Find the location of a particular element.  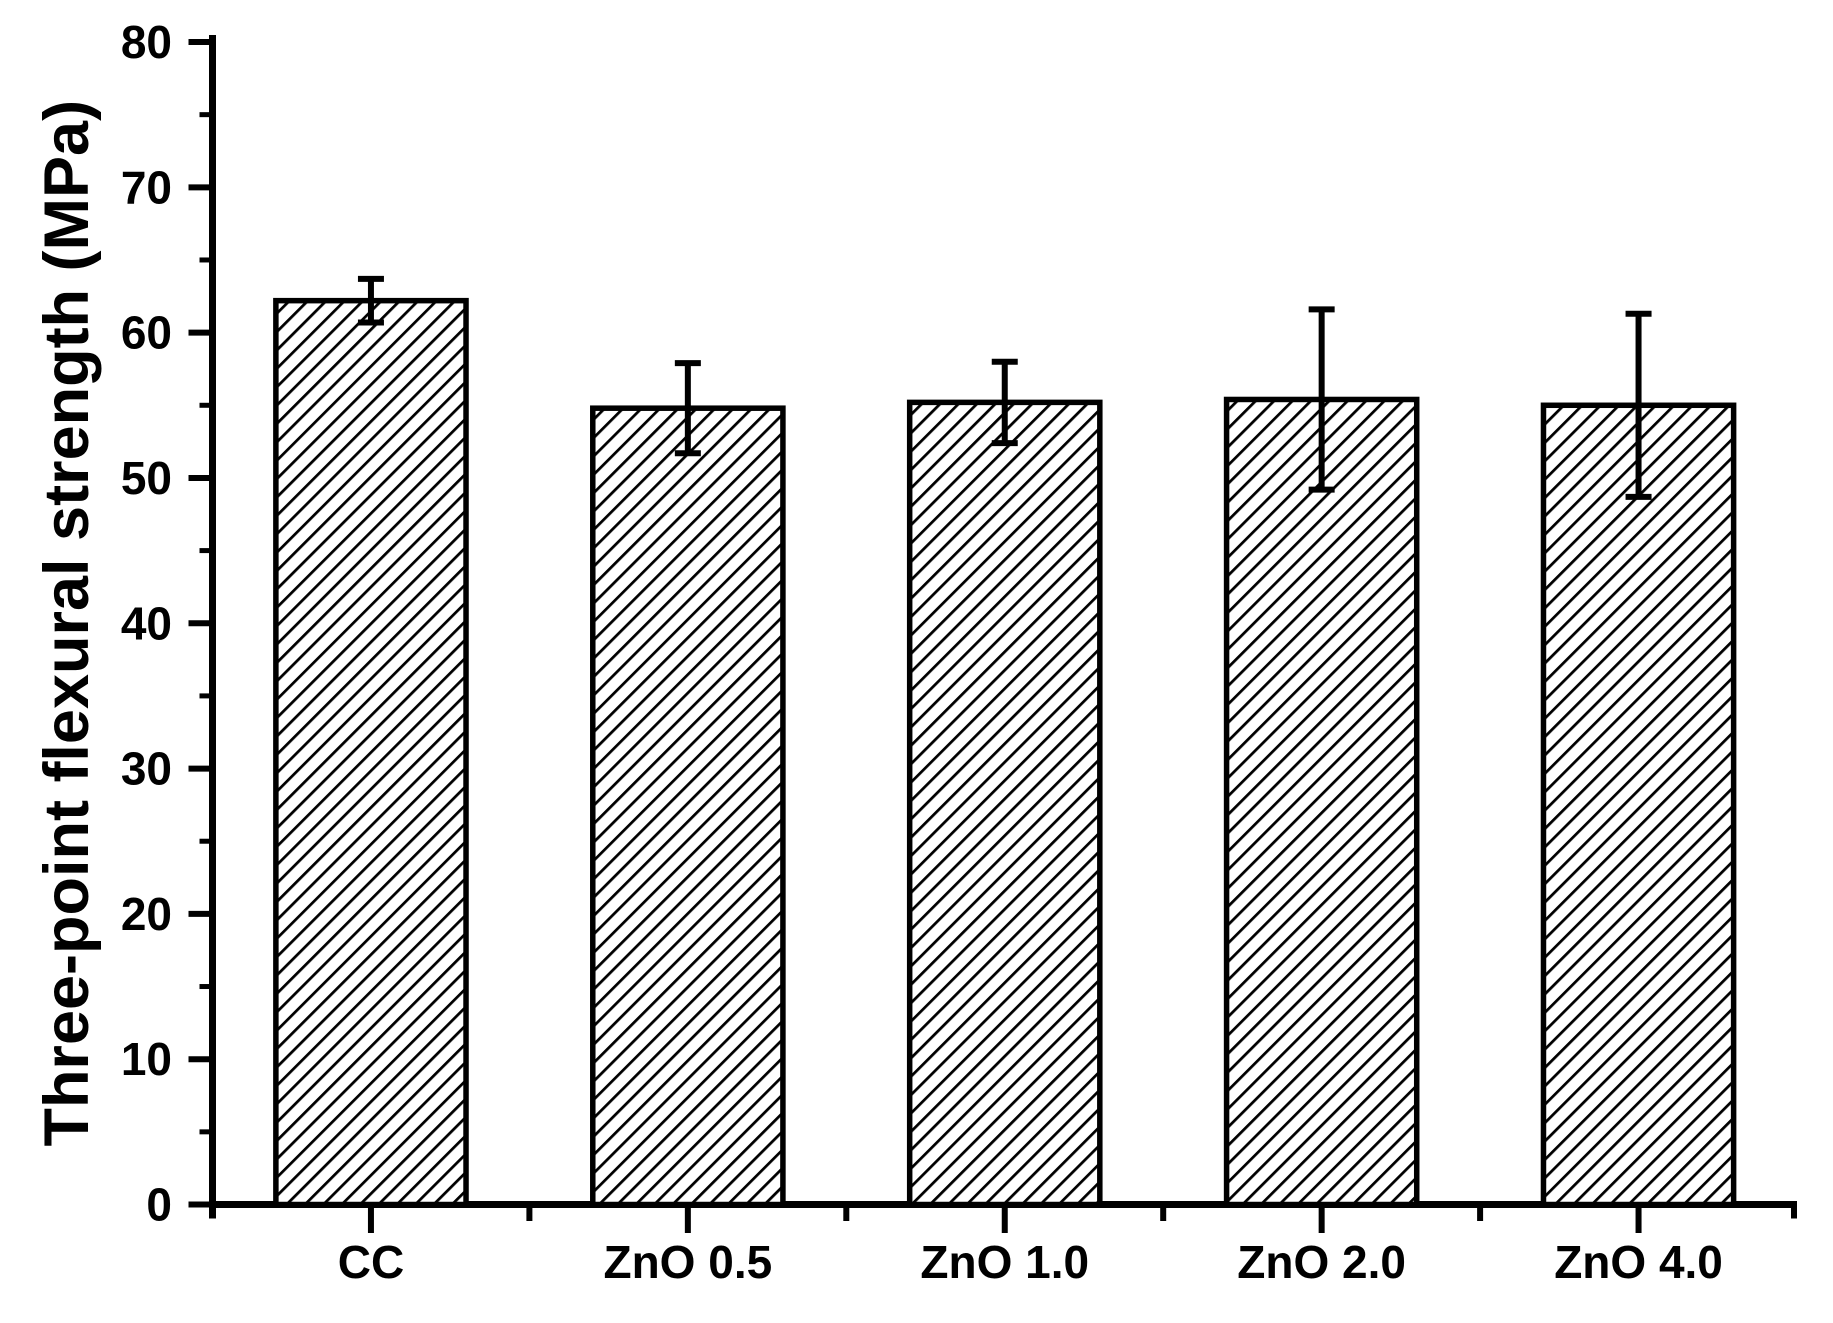

x-category-label: ZnO 0.5 is located at coordinates (687, 1262).